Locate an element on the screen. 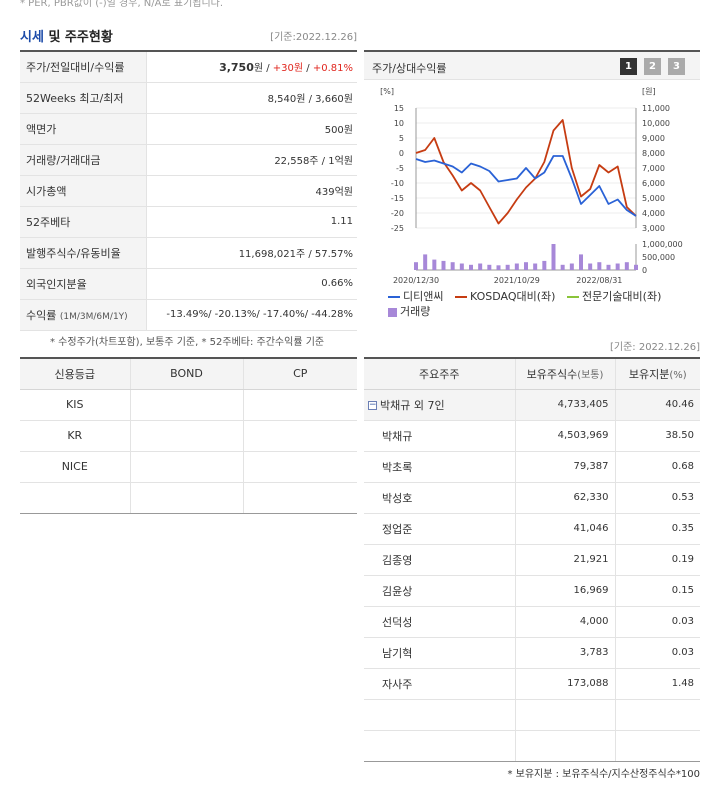 The image size is (712, 785). left-tick-label: 5 is located at coordinates (401, 138).